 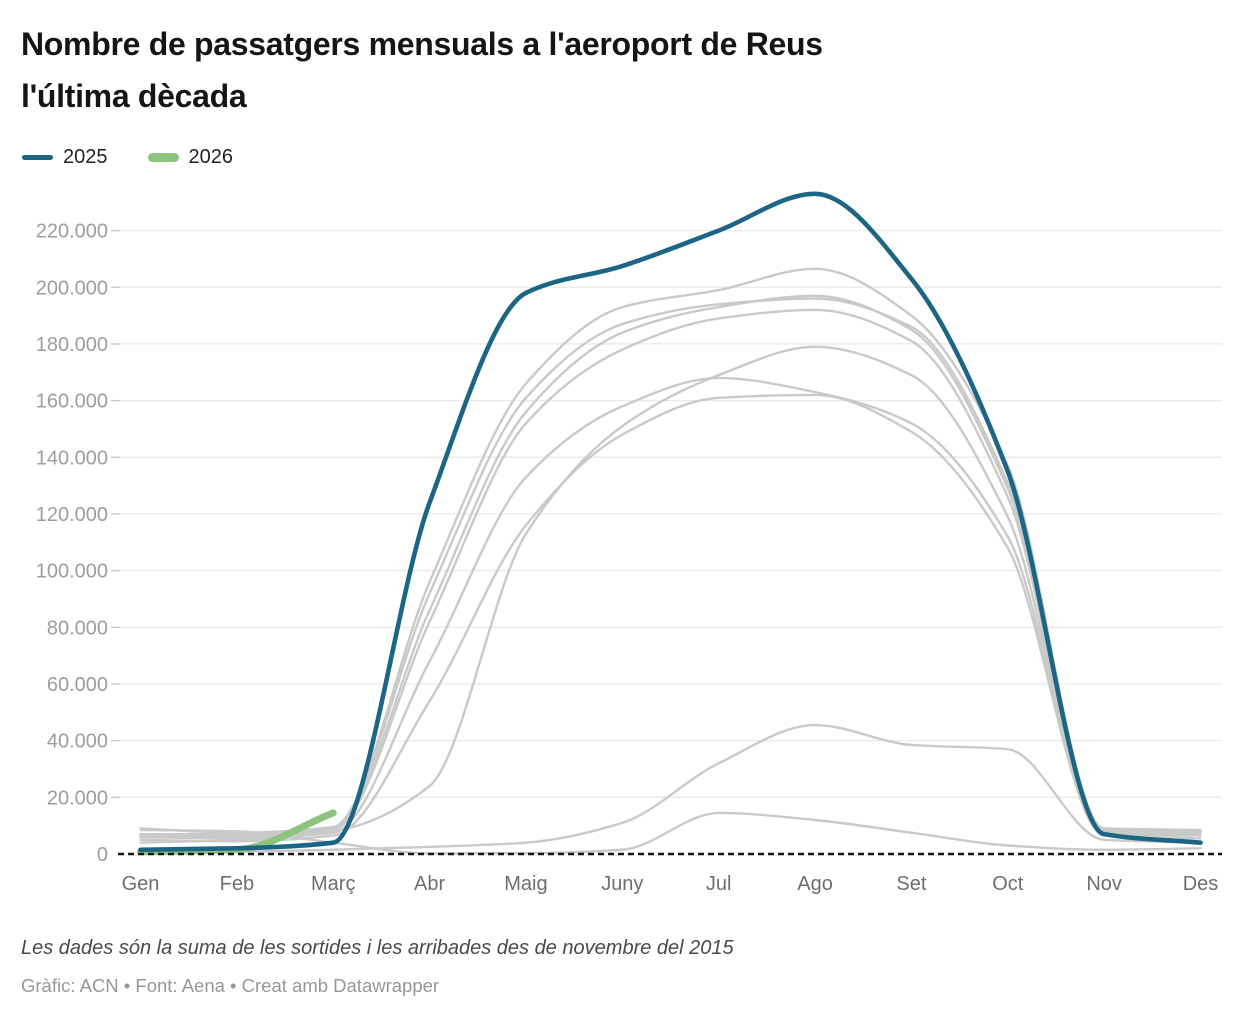 What do you see at coordinates (1104, 884) in the screenshot?
I see `x-axis-label-Nov: Nov` at bounding box center [1104, 884].